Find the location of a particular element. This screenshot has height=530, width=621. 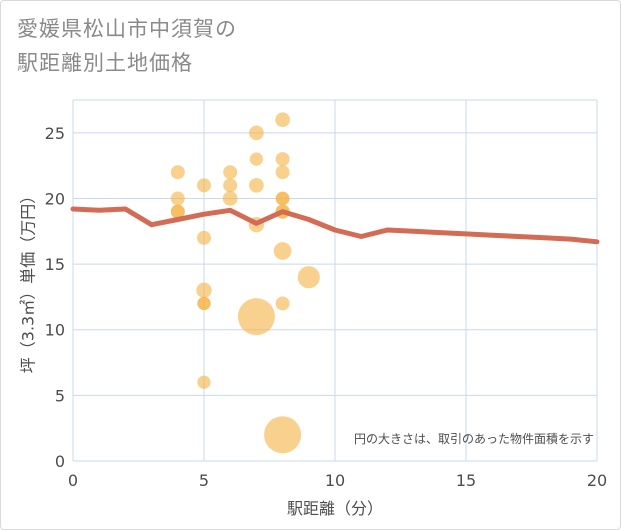

y-tick-label: 20 is located at coordinates (55, 198).